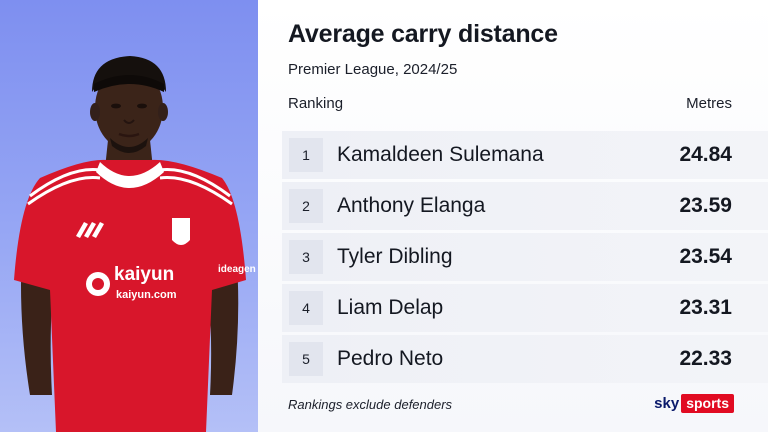  I want to click on carry-distance-value: 22.33, so click(705, 358).